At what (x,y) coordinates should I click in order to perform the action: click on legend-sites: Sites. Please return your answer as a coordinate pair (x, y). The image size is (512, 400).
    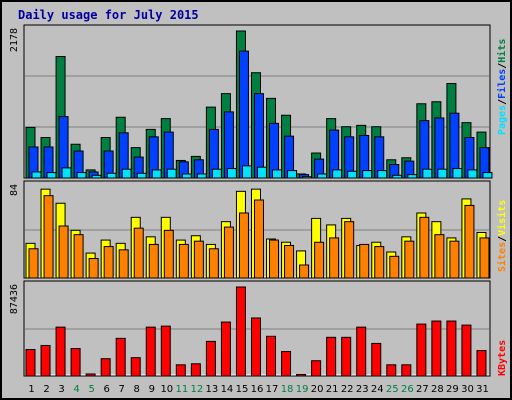
    Looking at the image, I should click on (502, 257).